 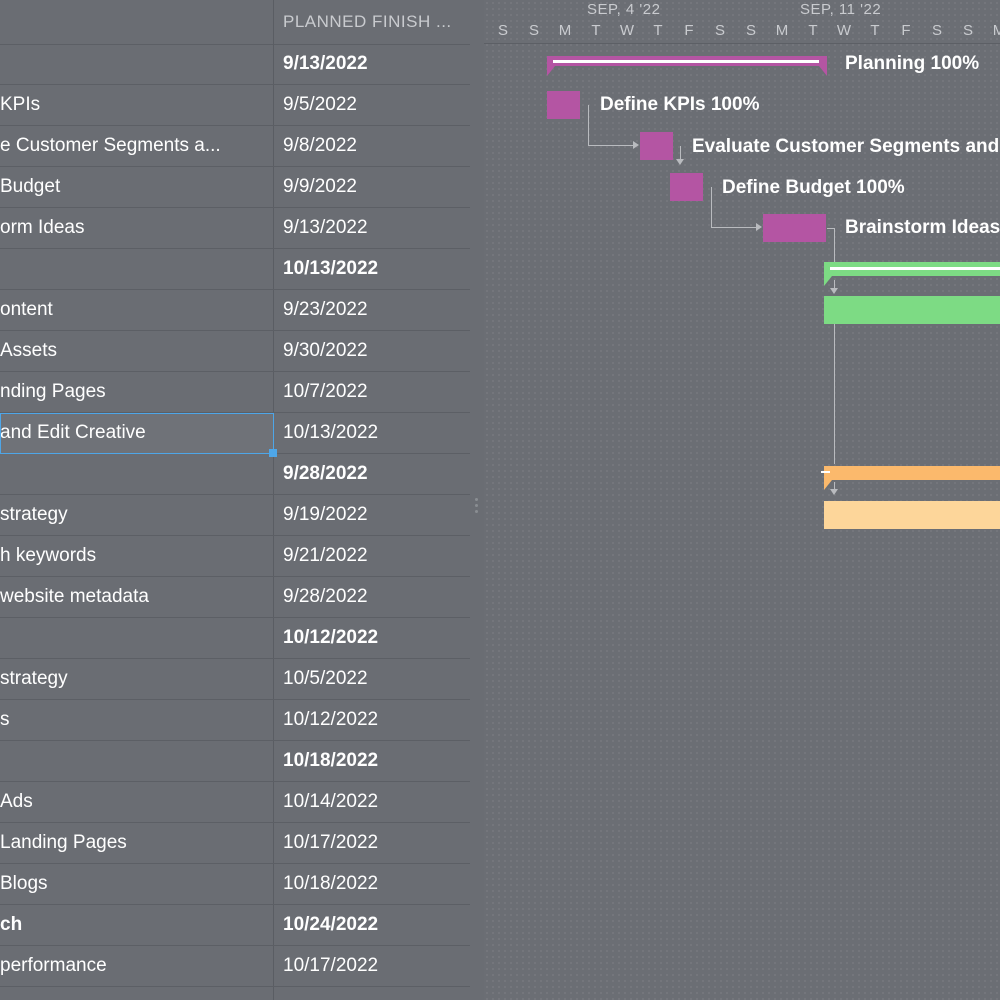 What do you see at coordinates (235, 925) in the screenshot?
I see `table-row: ch 10/24/2022` at bounding box center [235, 925].